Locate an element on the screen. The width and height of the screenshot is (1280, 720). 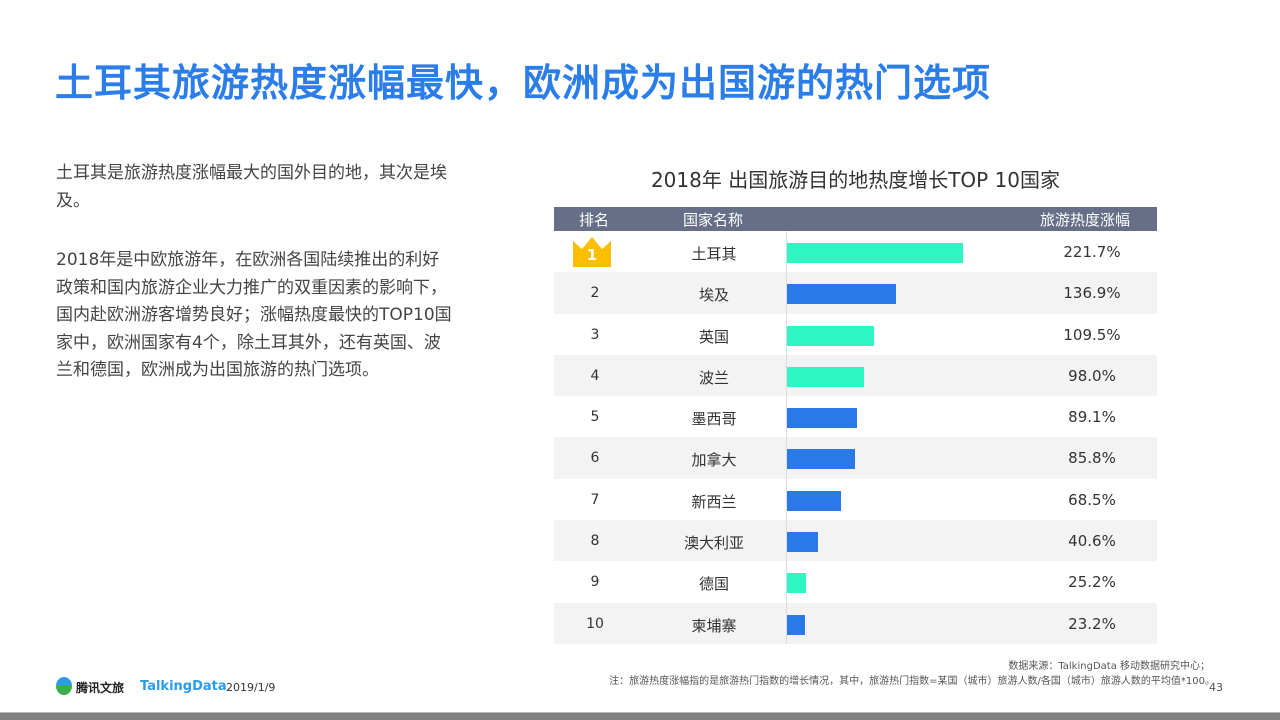
growth-value: 109.5% is located at coordinates (1092, 334).